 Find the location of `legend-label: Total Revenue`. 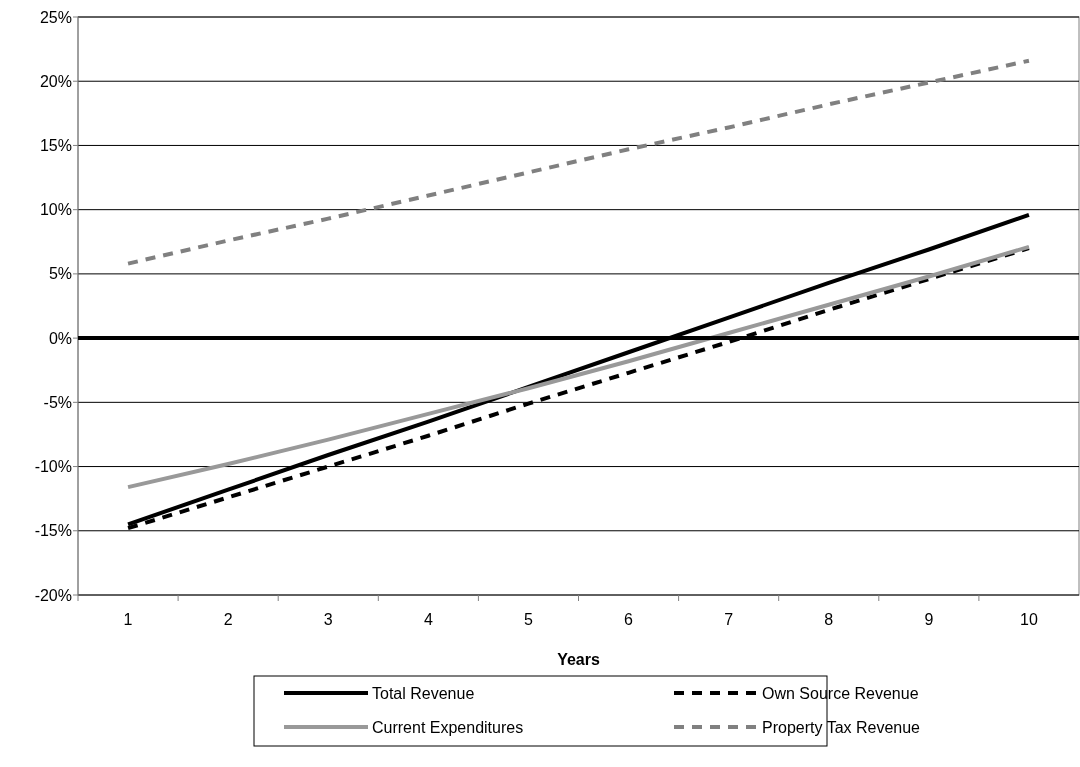

legend-label: Total Revenue is located at coordinates (423, 693).